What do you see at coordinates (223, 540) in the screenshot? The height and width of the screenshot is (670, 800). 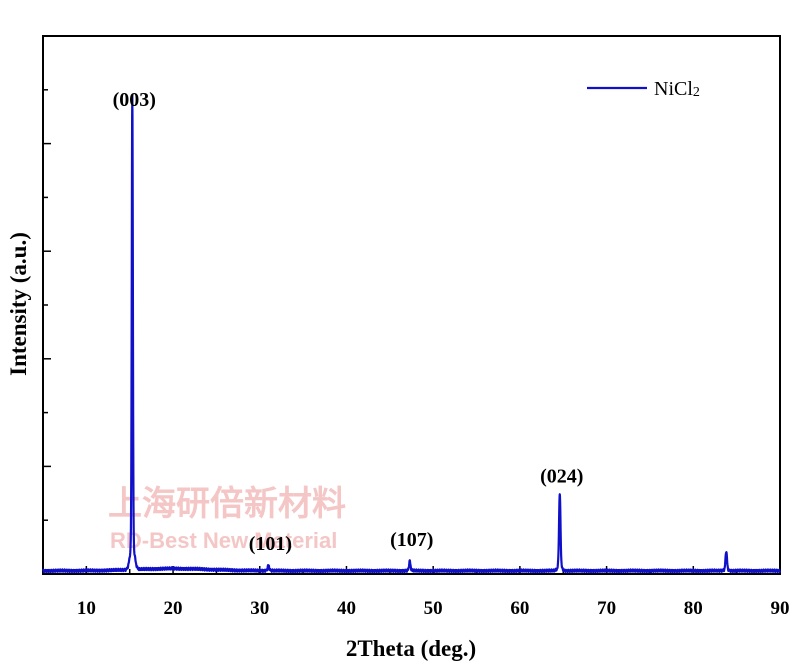 I see `watermark-english: RD-Best New Material` at bounding box center [223, 540].